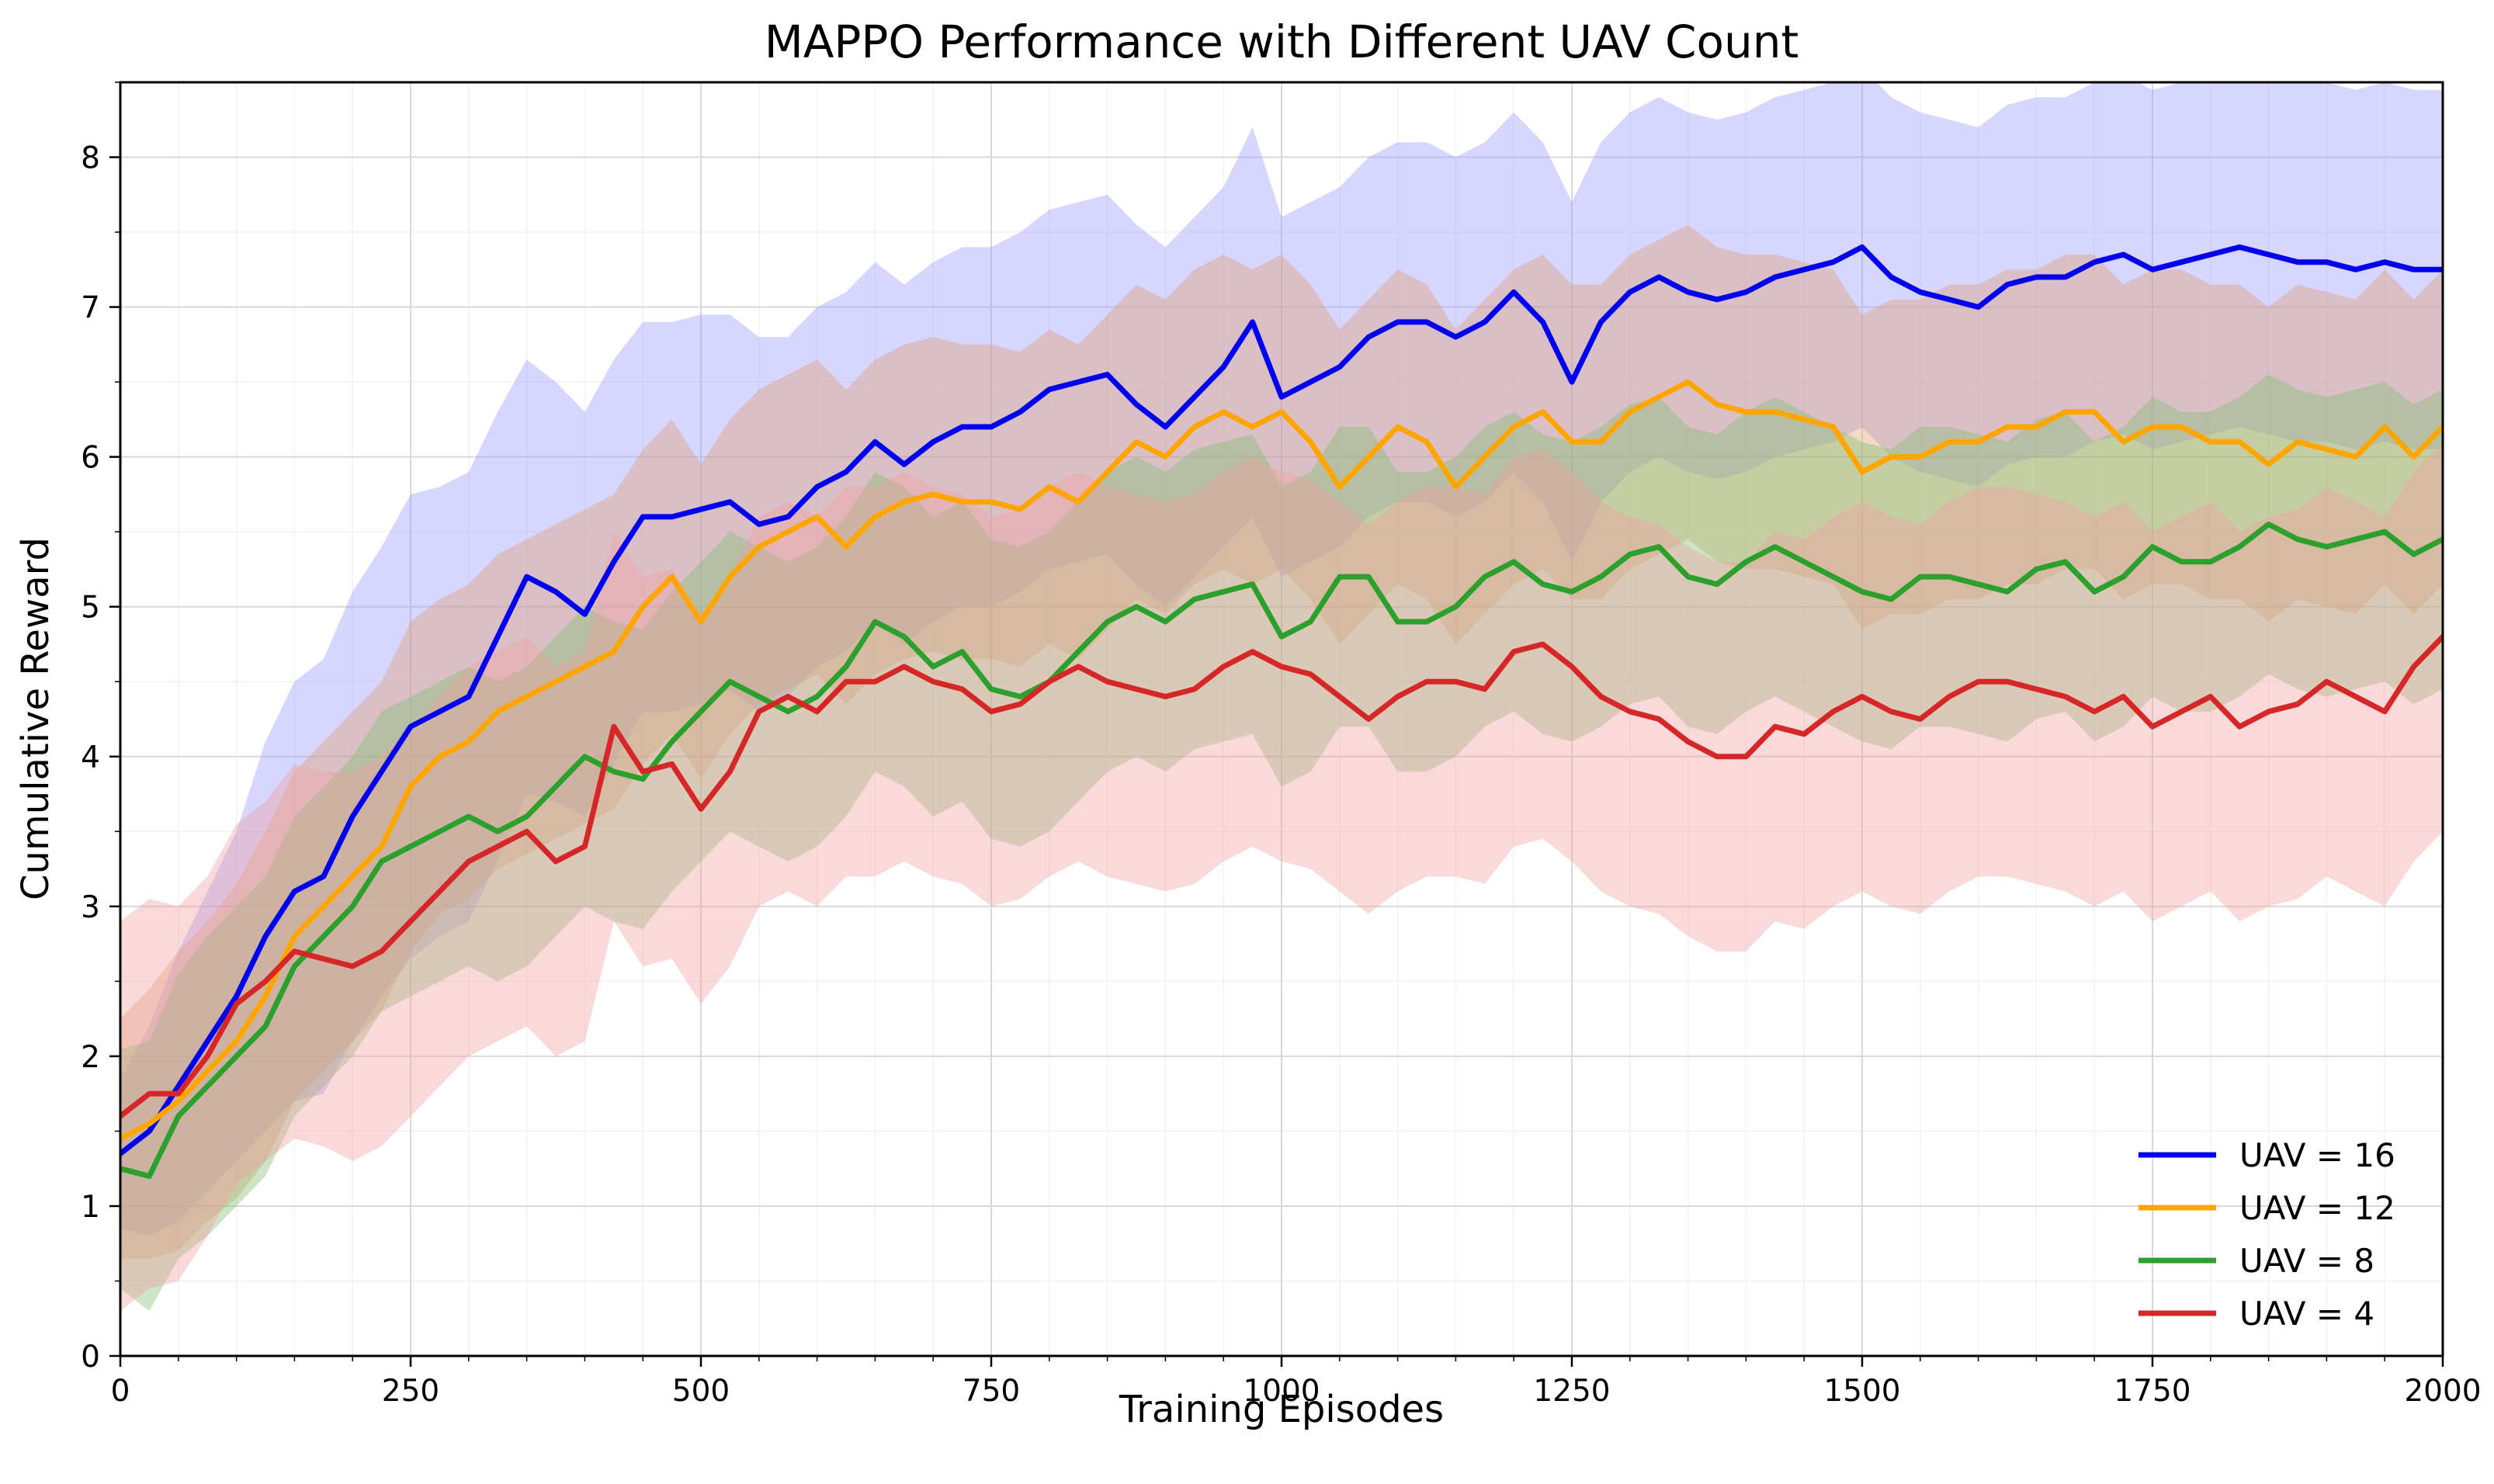  Describe the element at coordinates (1281, 1409) in the screenshot. I see `x-axis-label: Training Episodes` at that location.